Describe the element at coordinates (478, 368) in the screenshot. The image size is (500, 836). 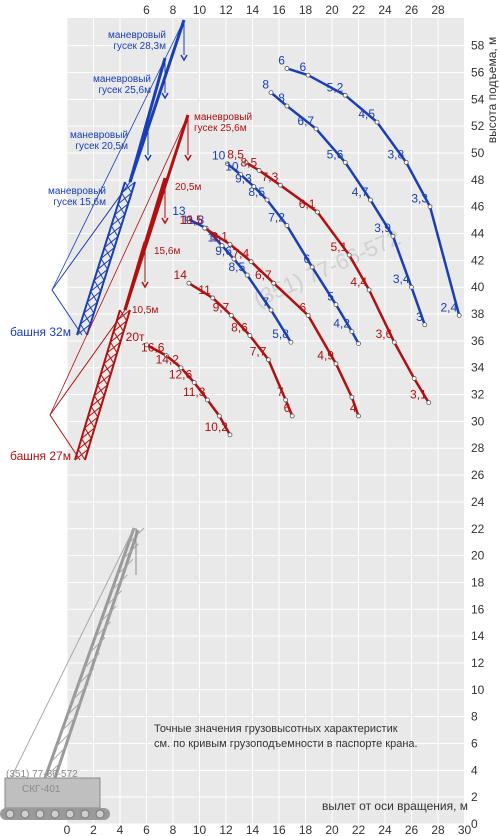
I see `y-tick-label: 34` at that location.